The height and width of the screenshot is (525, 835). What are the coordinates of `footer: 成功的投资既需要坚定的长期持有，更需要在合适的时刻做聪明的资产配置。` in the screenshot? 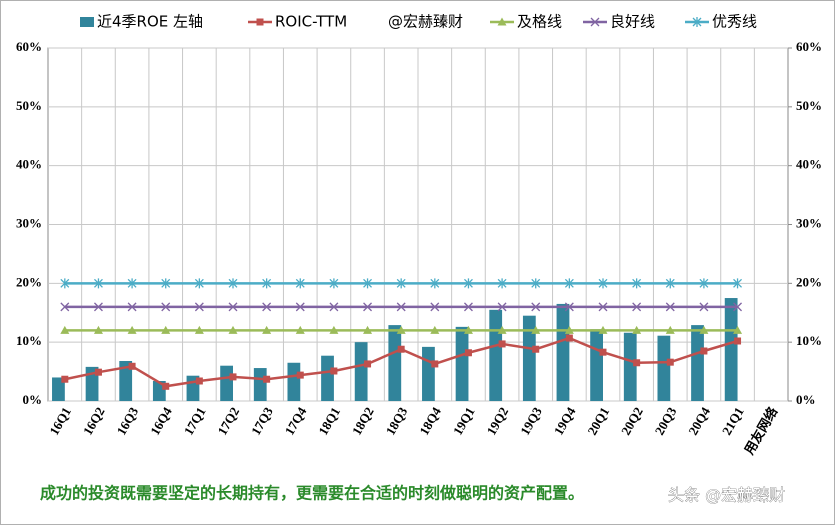 It's located at (312, 493).